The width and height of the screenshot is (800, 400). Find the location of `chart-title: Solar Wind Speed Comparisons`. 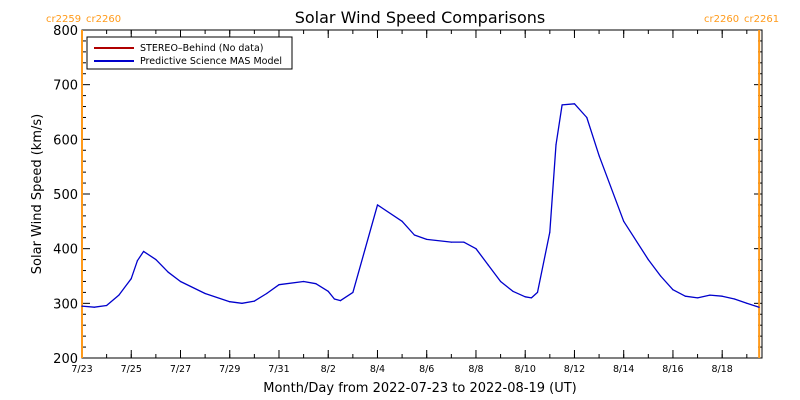

chart-title: Solar Wind Speed Comparisons is located at coordinates (420, 17).